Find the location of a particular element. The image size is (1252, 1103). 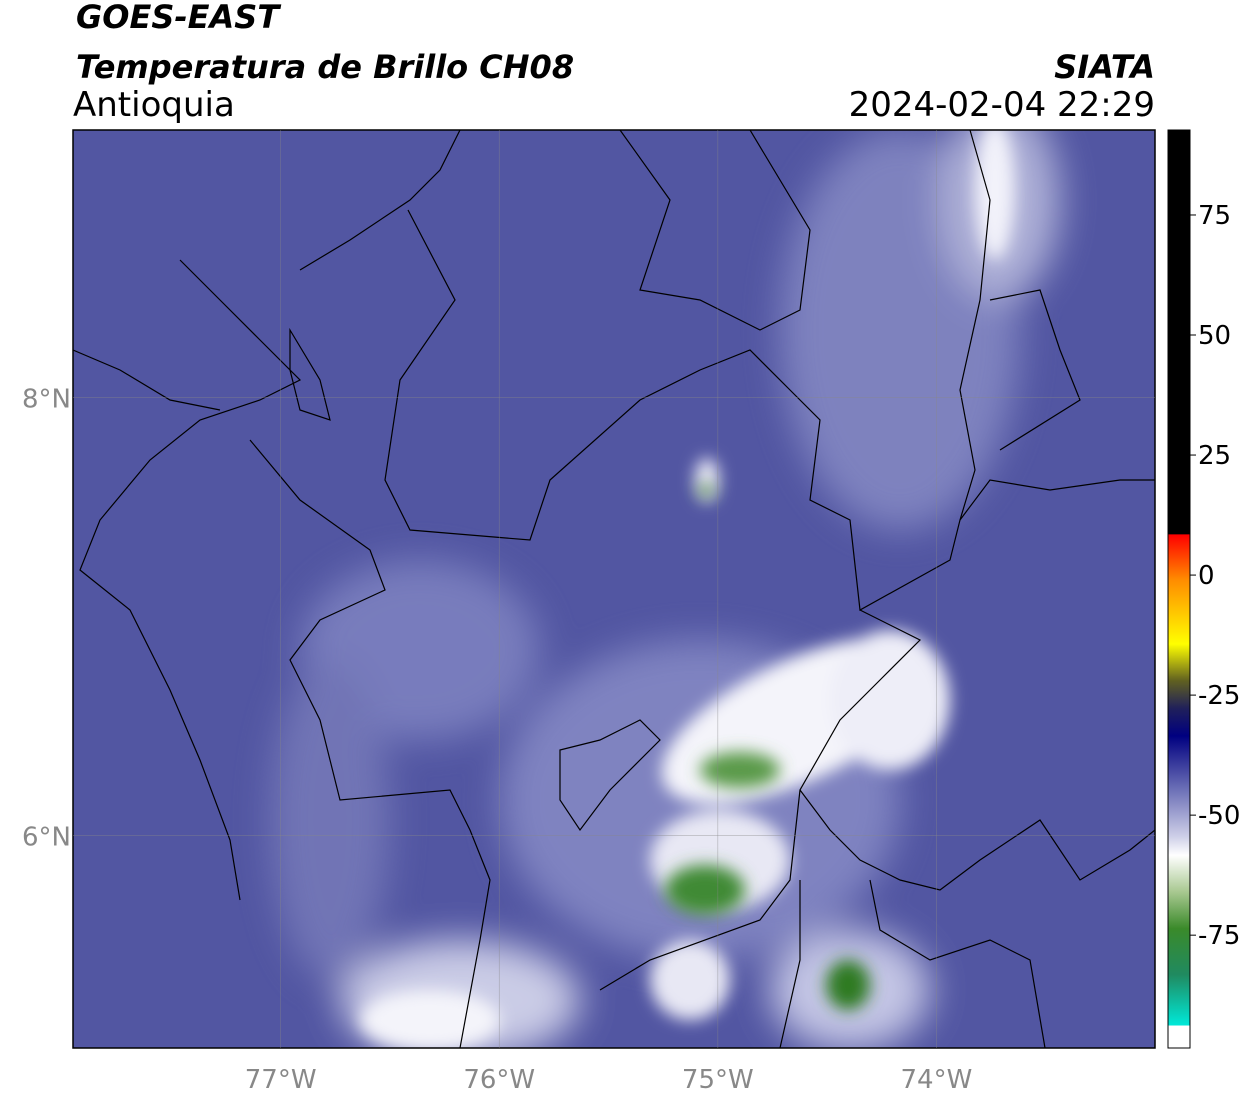

colorbar-tick-label: 25 is located at coordinates (1214, 456).